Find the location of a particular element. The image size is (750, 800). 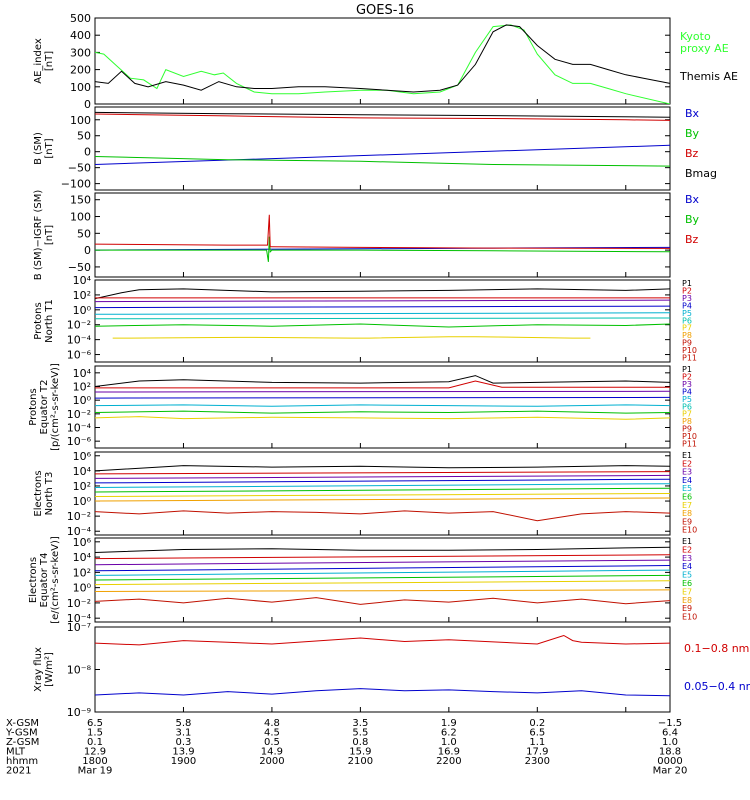

y-tick-label: 10⁰ is located at coordinates (82, 400).